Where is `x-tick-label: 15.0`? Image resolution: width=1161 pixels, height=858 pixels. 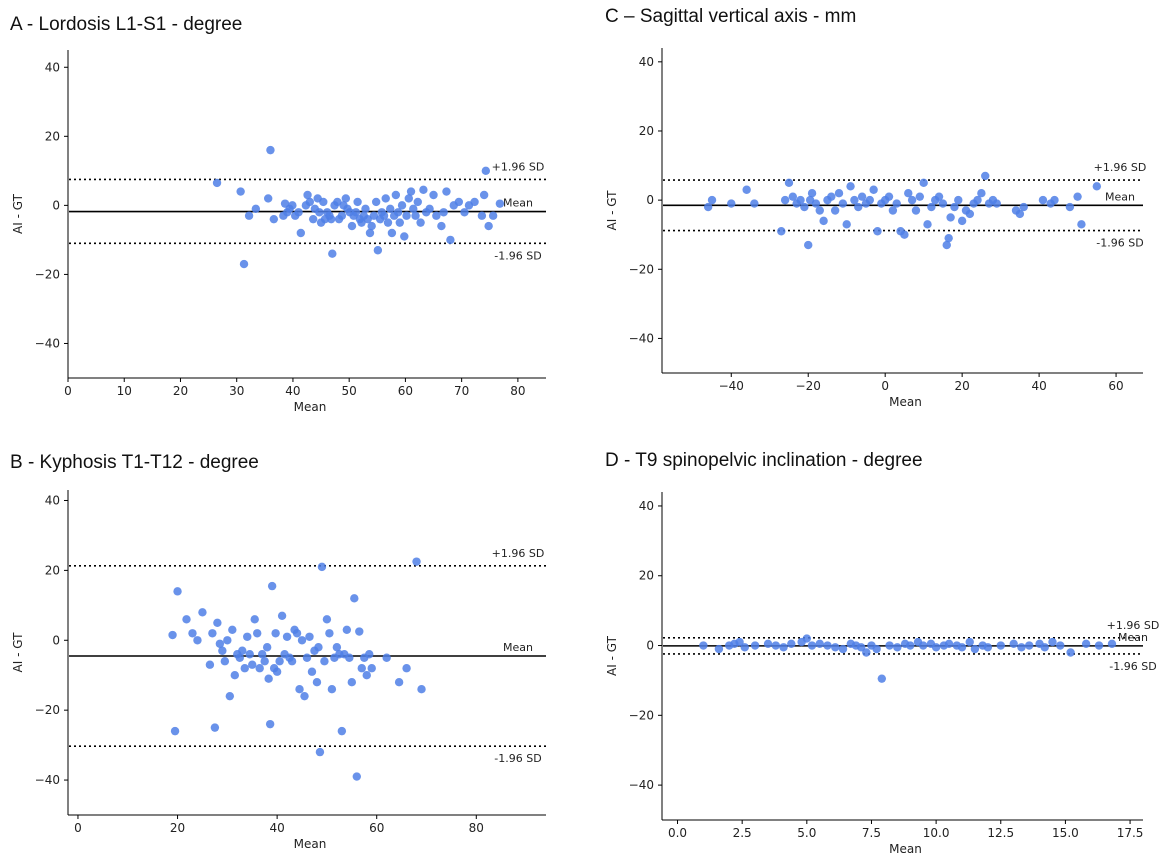 x-tick-label: 15.0 is located at coordinates (1065, 833).